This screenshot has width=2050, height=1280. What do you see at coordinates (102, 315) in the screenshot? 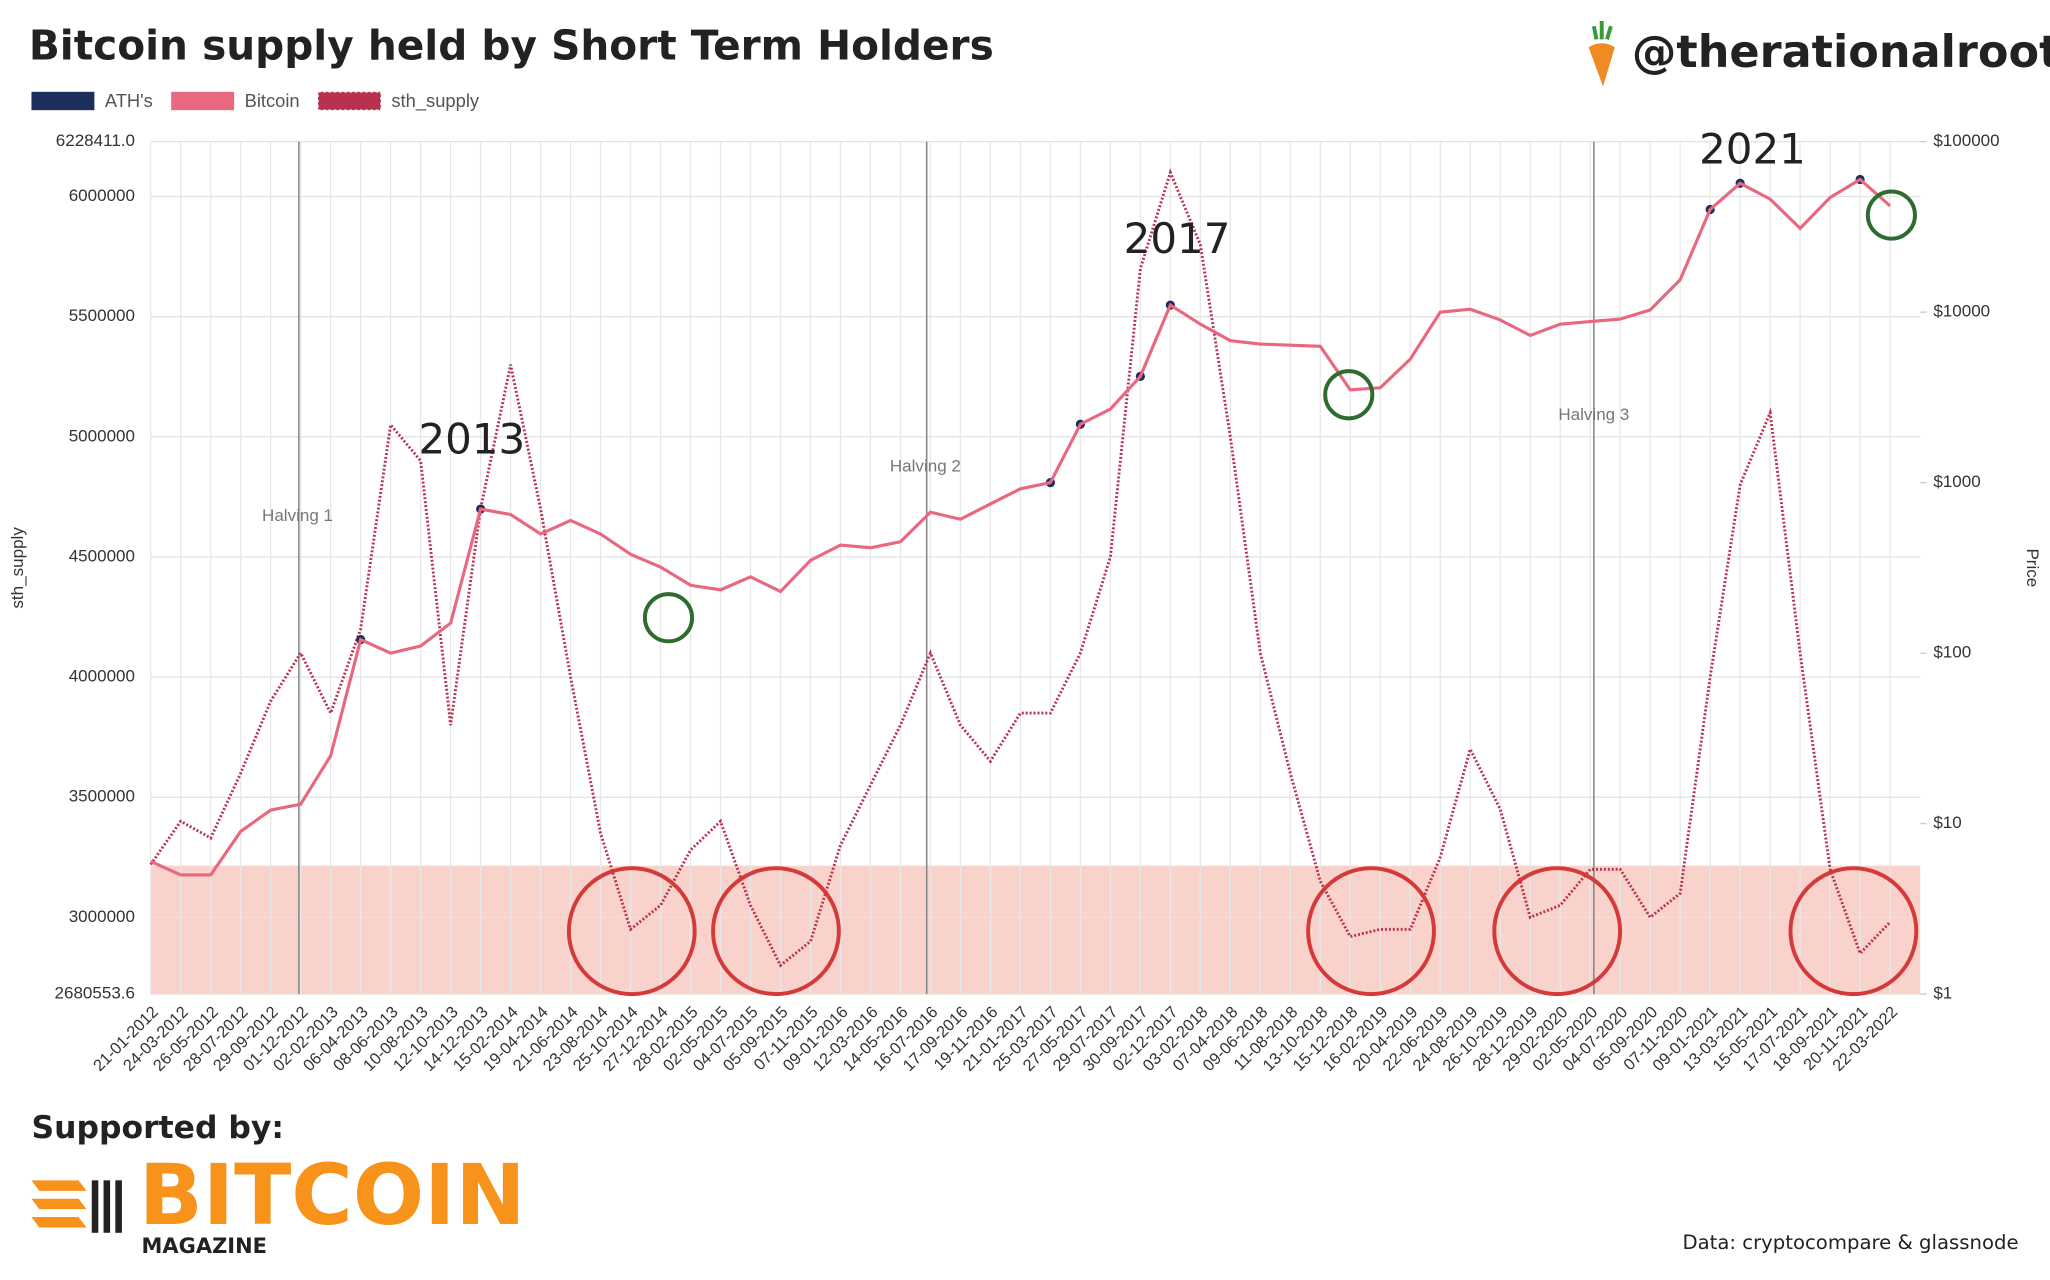
I see `y-tick-label: 5500000` at bounding box center [102, 315].